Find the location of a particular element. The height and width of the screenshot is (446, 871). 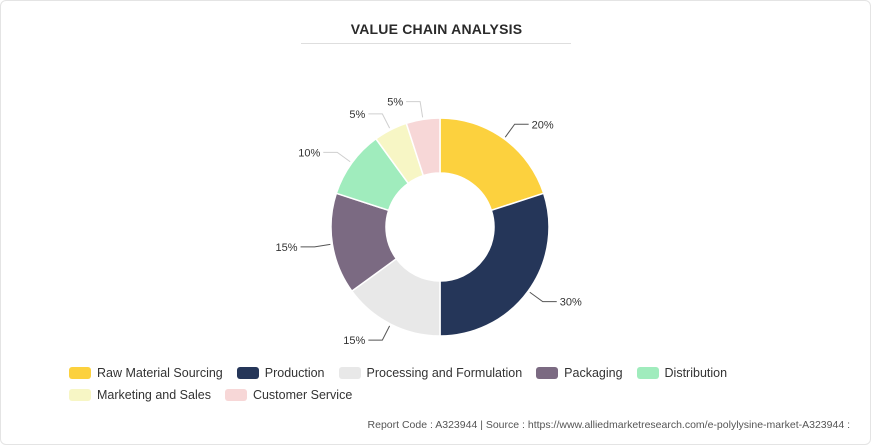

title-divider is located at coordinates (436, 43).